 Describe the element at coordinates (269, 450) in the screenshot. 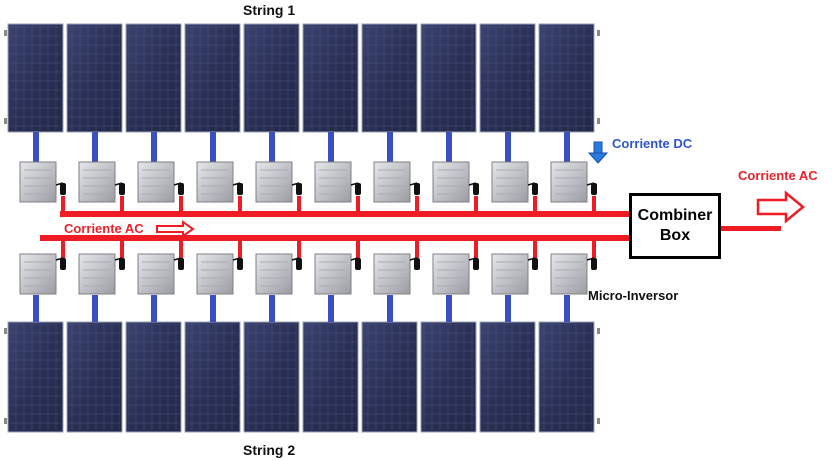

I see `string-2-label: String 2` at that location.